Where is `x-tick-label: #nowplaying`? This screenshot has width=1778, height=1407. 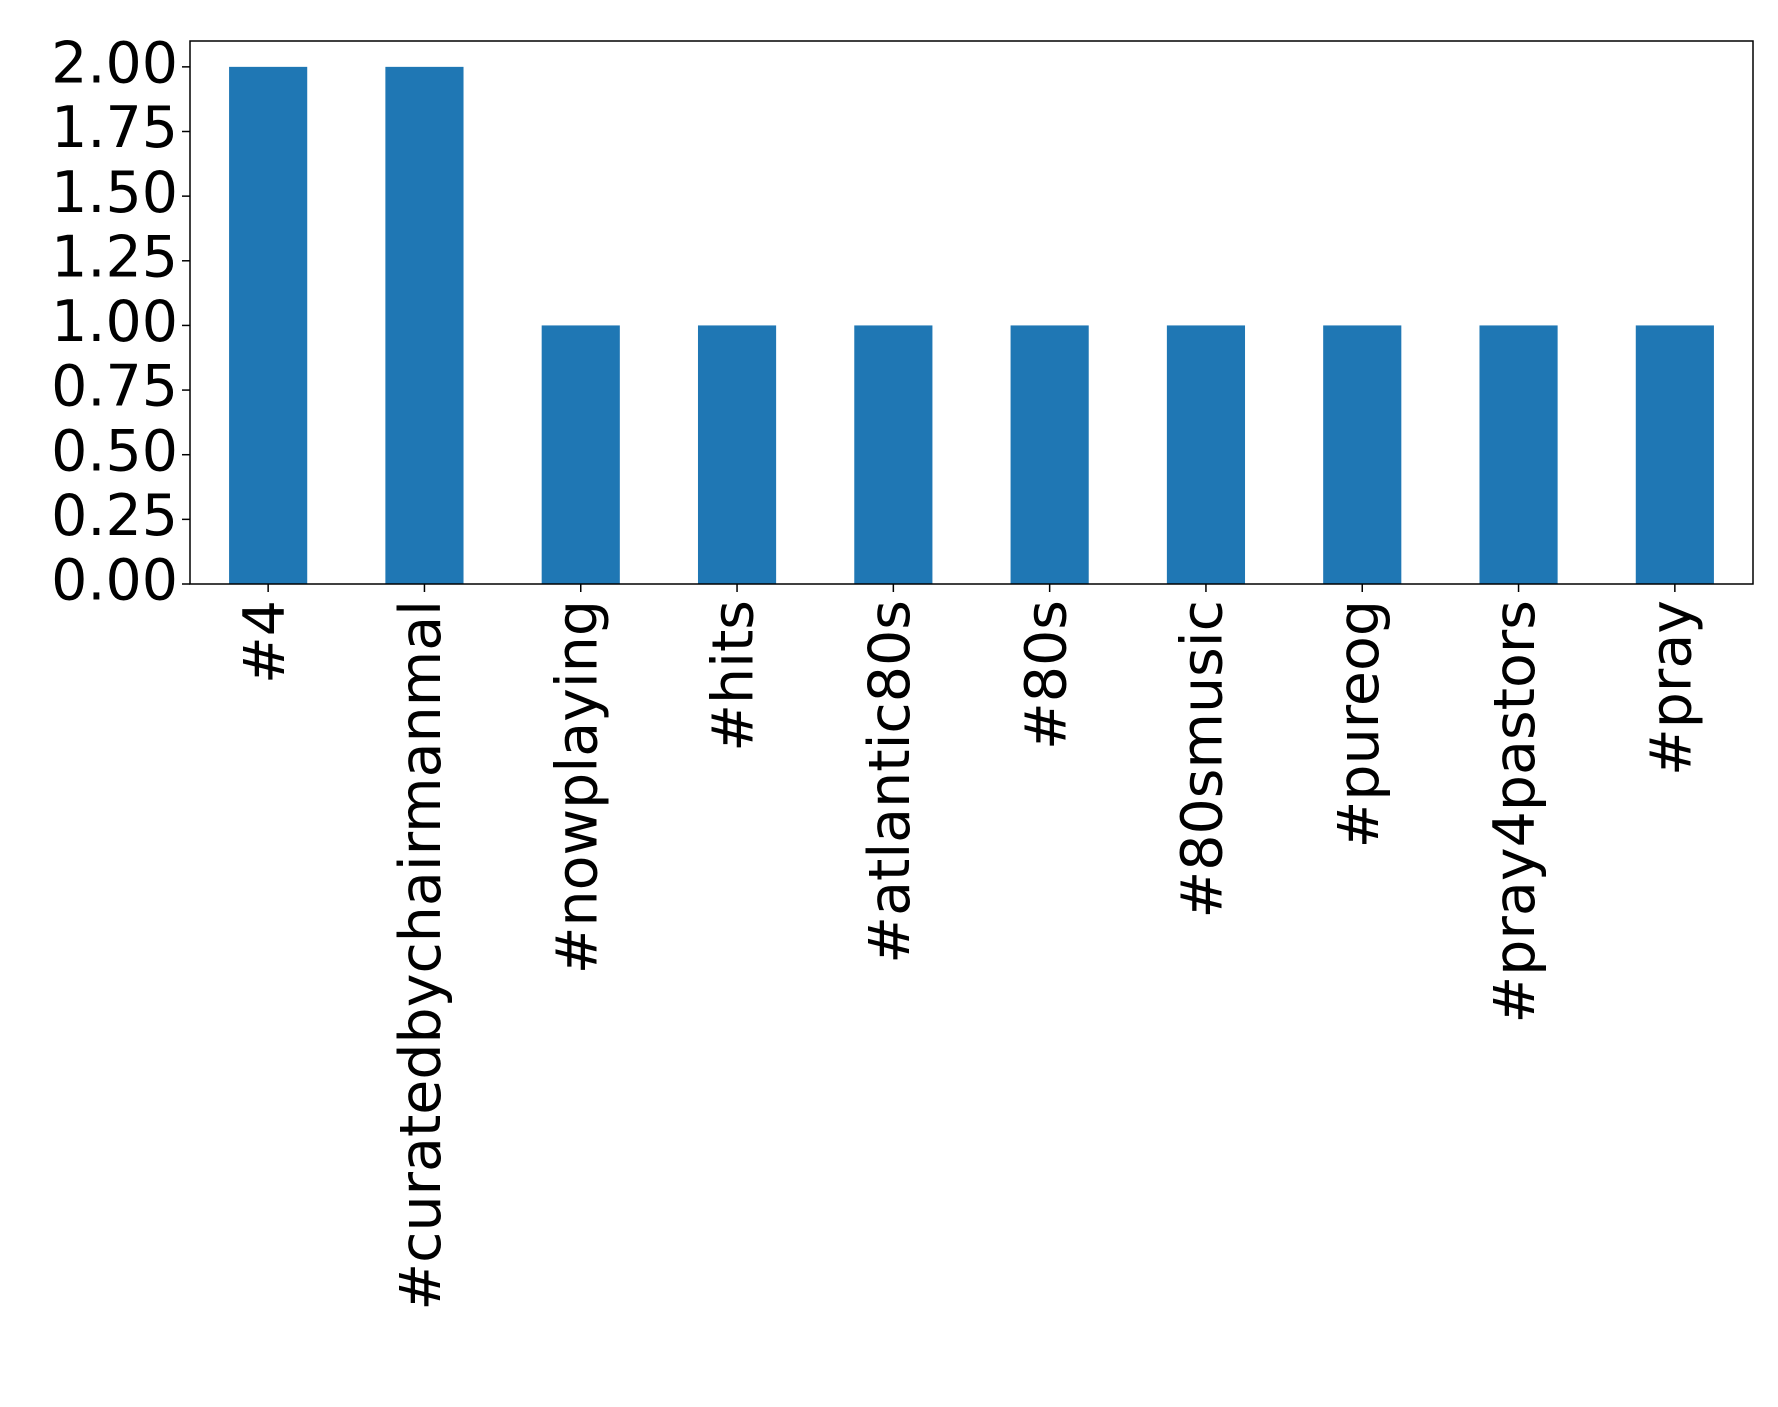 x-tick-label: #nowplaying is located at coordinates (577, 787).